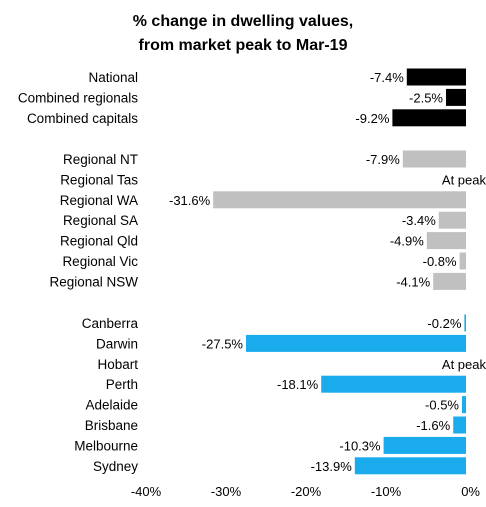 This screenshot has height=507, width=486. Describe the element at coordinates (383, 159) in the screenshot. I see `value-label-regional-nt: -7.9%` at that location.